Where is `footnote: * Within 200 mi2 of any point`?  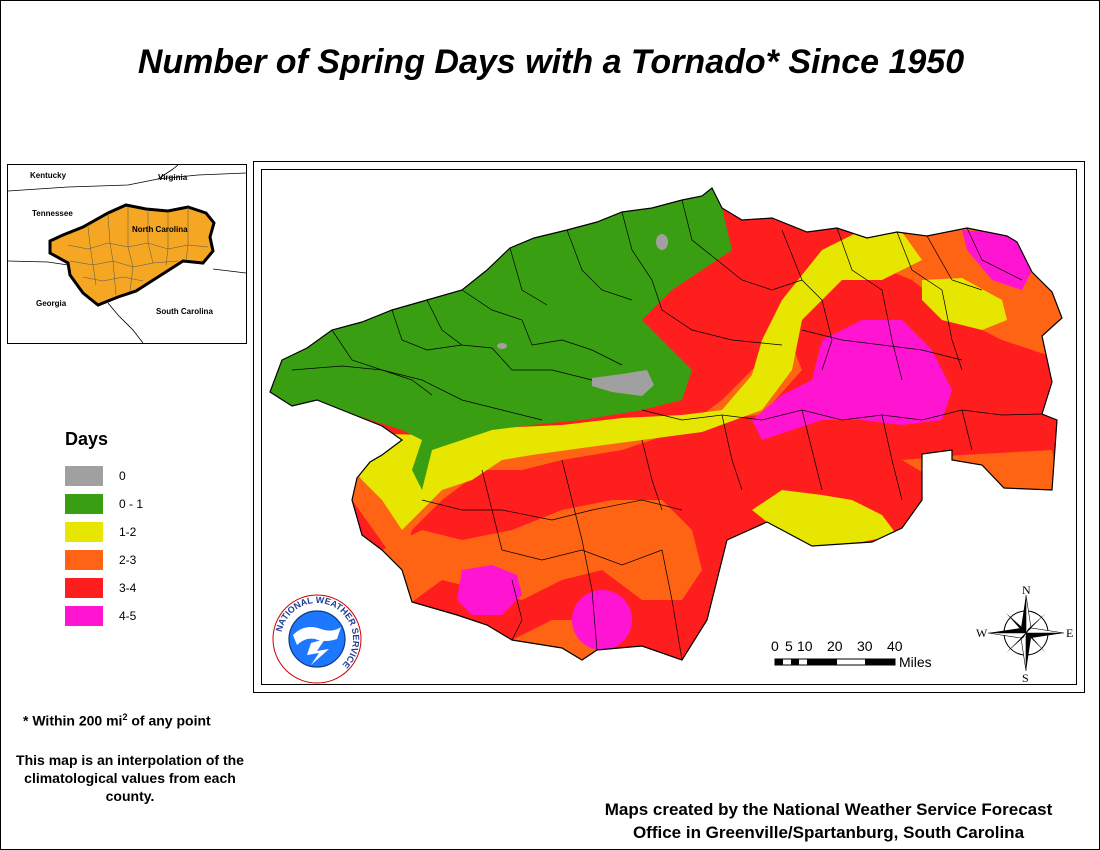
footnote: * Within 200 mi2 of any point is located at coordinates (117, 720).